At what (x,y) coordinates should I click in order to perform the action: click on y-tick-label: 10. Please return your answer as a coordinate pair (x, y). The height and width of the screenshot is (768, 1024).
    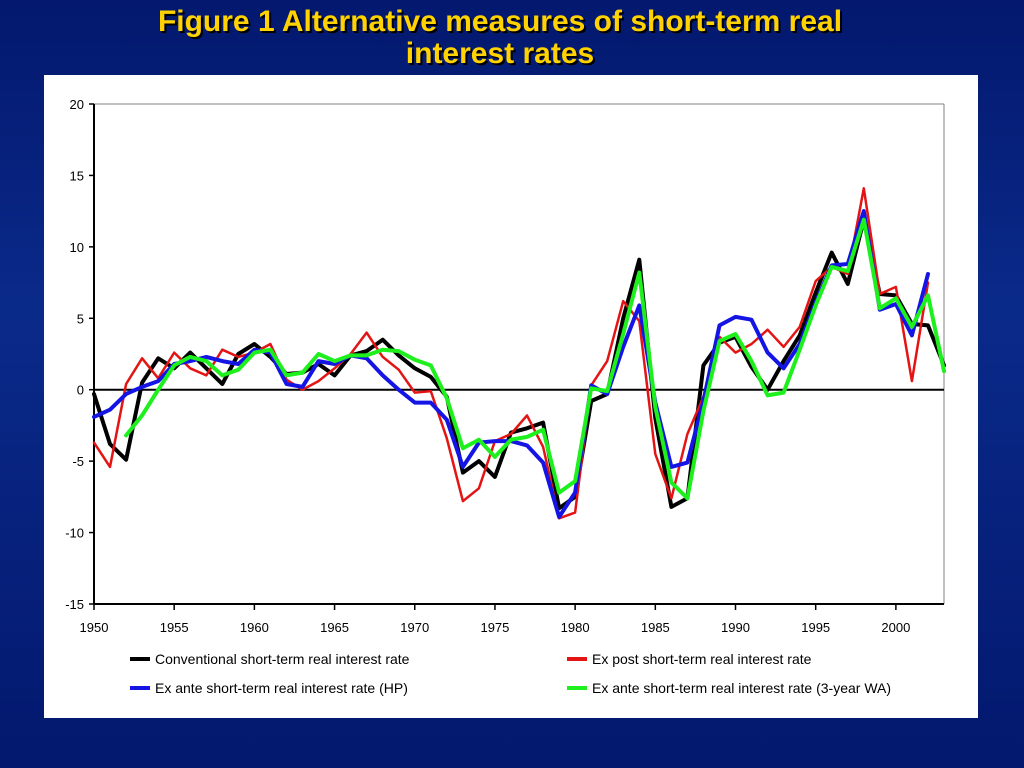
    Looking at the image, I should click on (77, 247).